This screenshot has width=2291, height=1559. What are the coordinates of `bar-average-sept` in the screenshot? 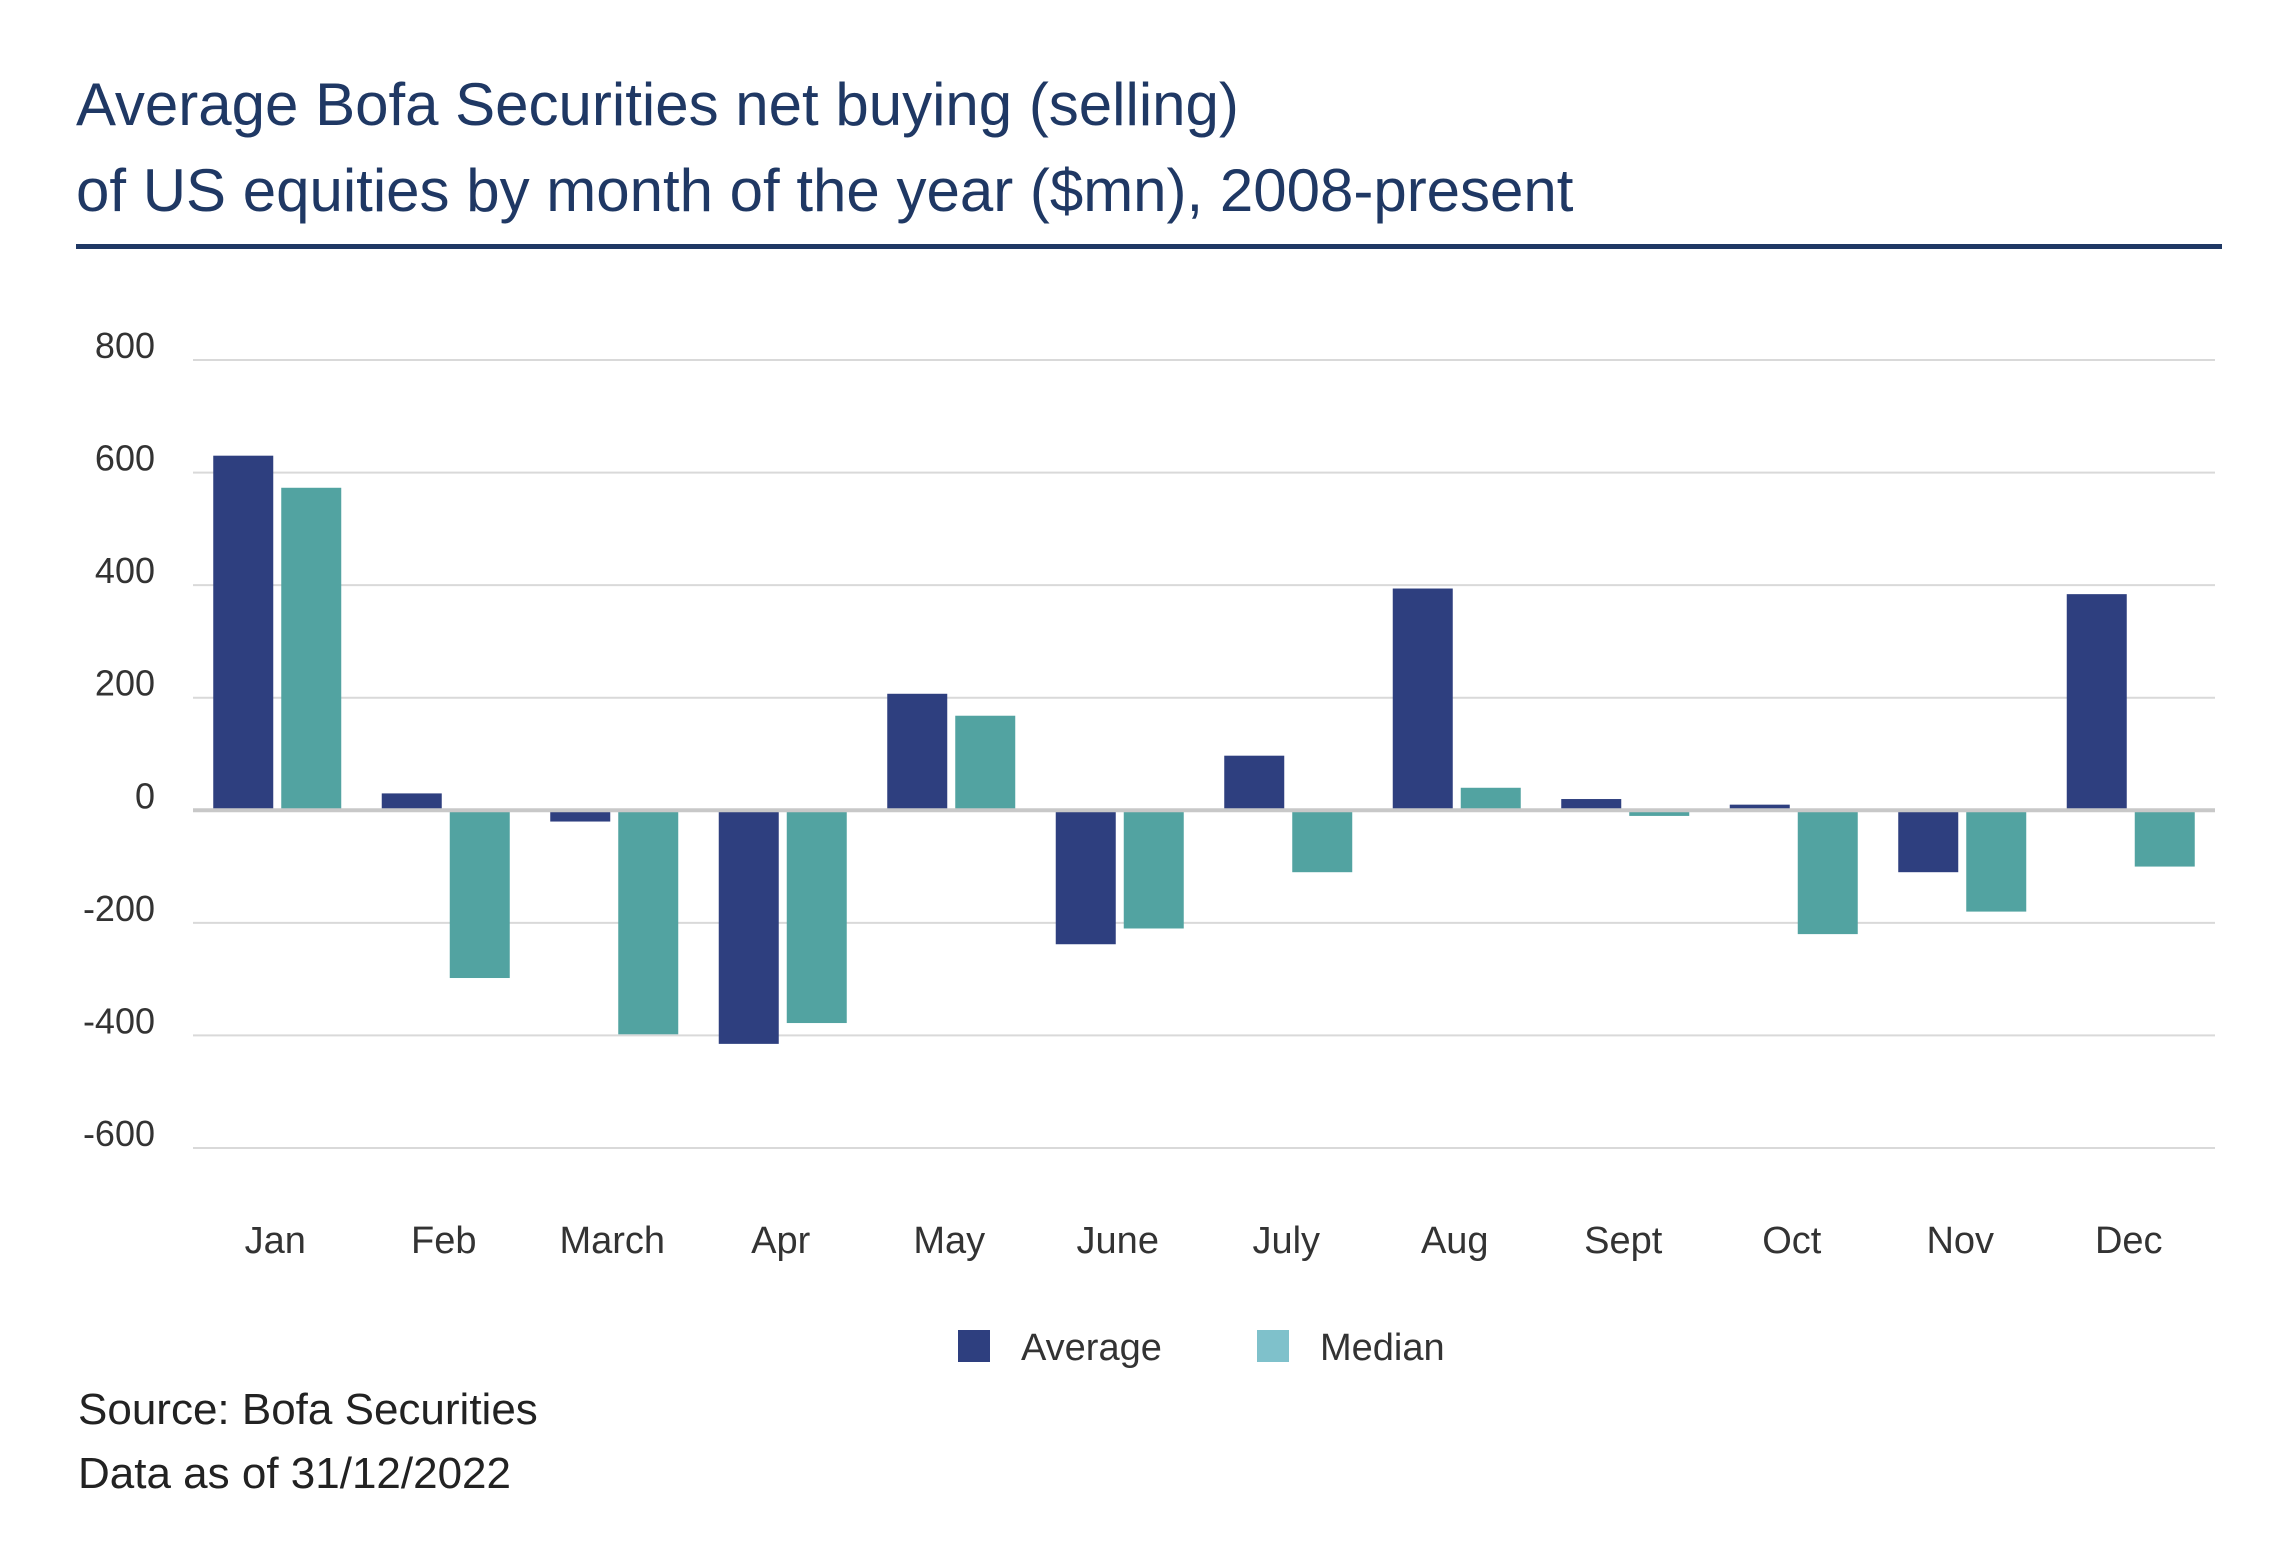 It's located at (1591, 805).